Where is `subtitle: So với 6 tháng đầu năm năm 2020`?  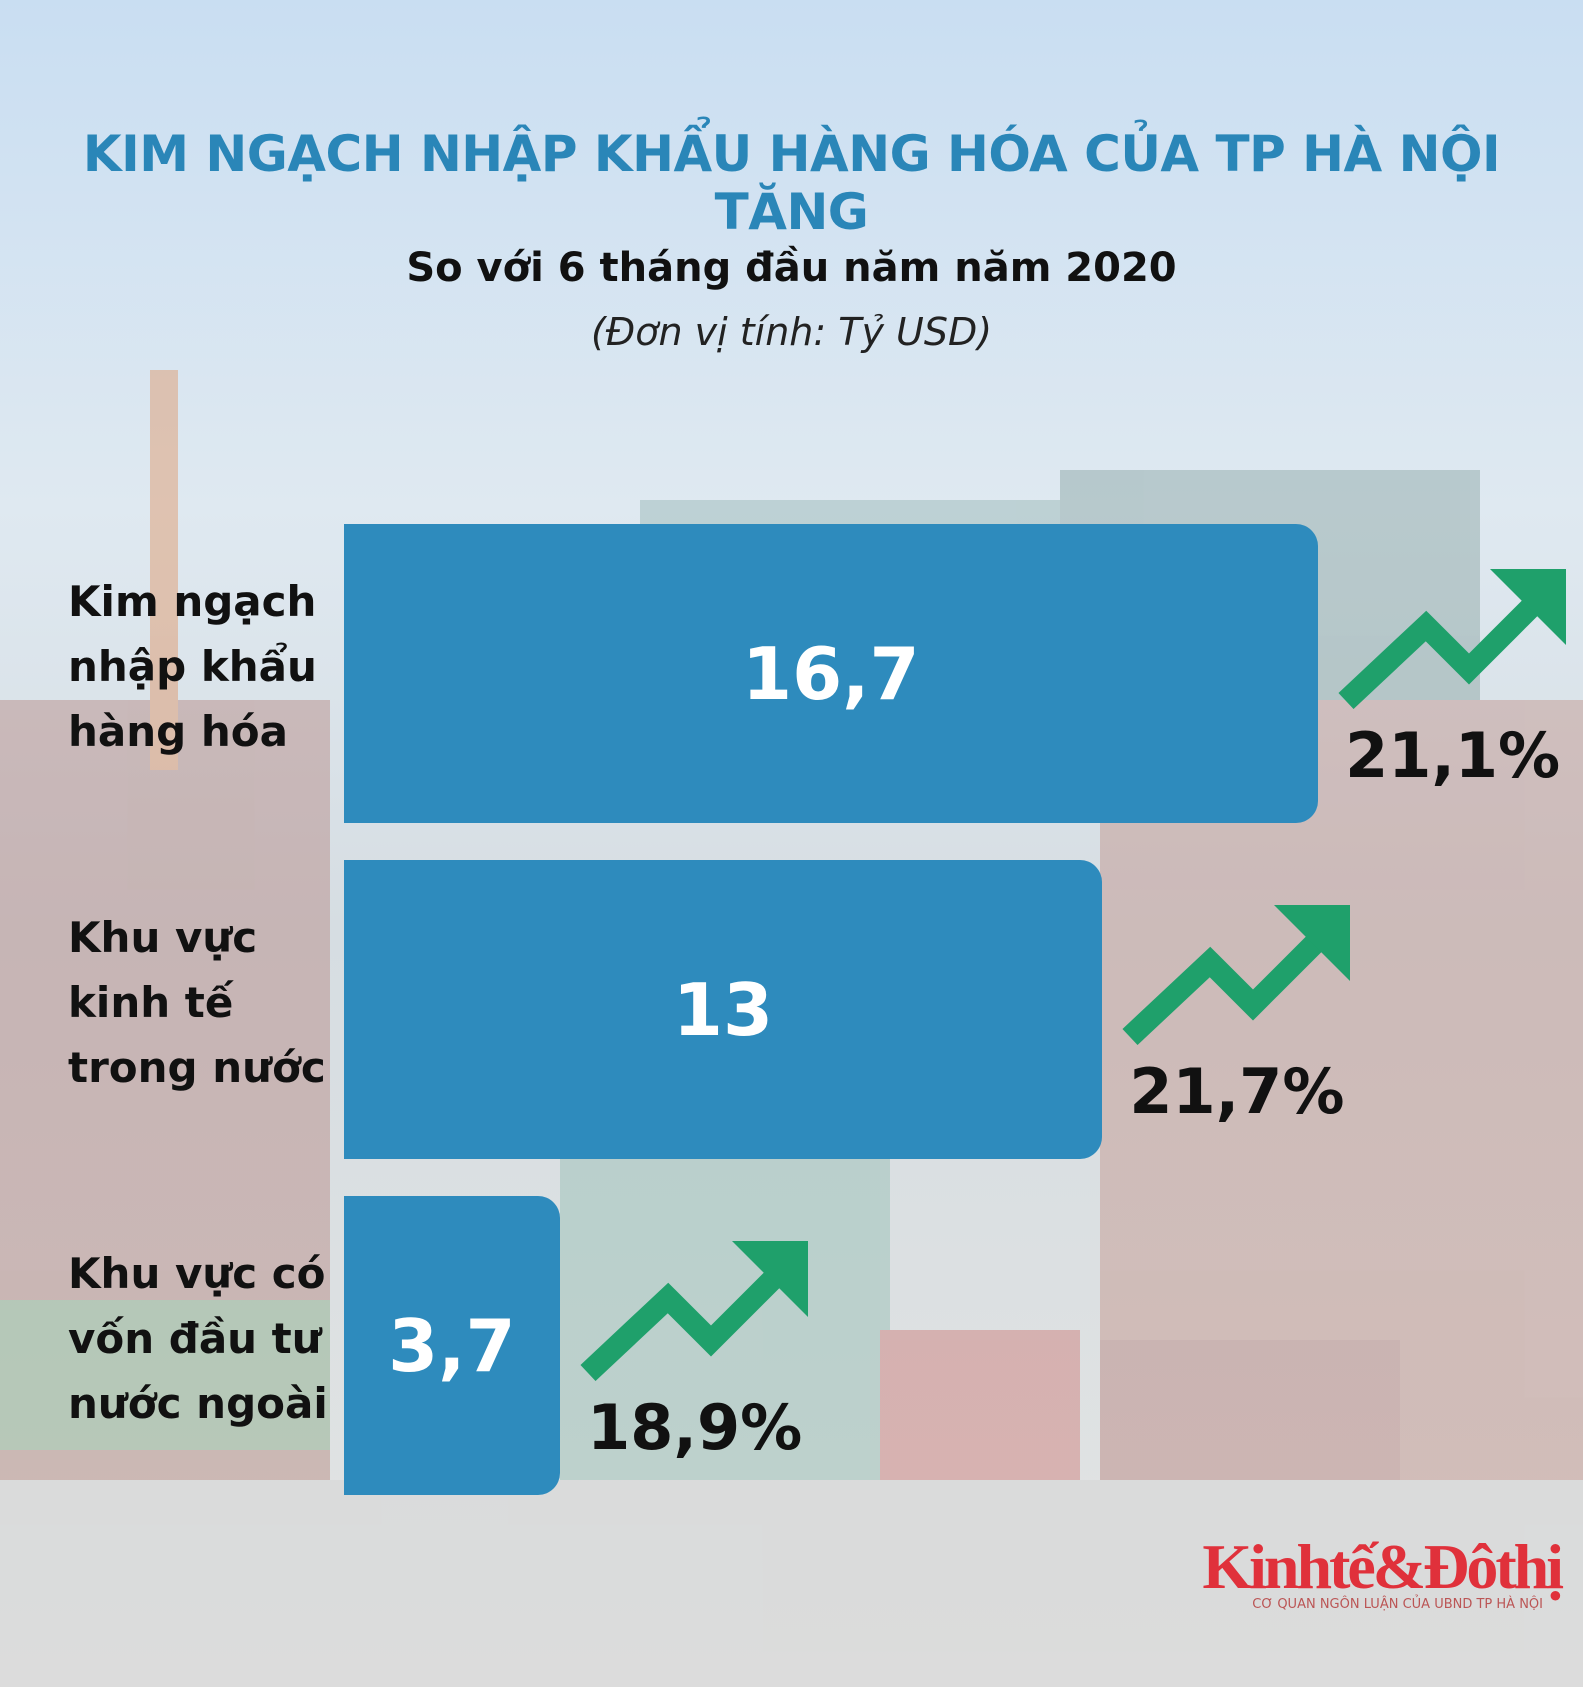
subtitle: So với 6 tháng đầu năm năm 2020 is located at coordinates (791, 268).